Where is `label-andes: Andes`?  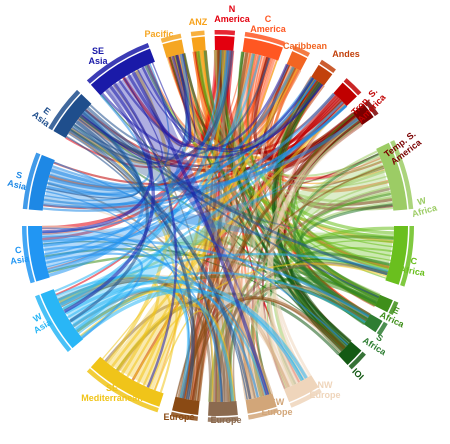
label-andes: Andes is located at coordinates (346, 54).